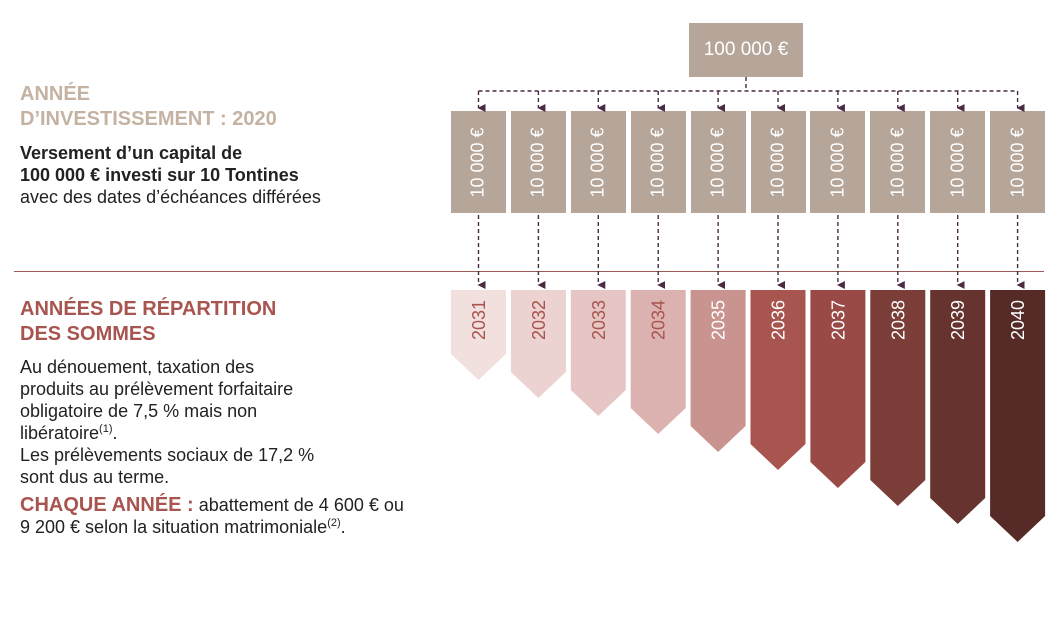 This screenshot has width=1059, height=641. Describe the element at coordinates (157, 389) in the screenshot. I see `p1-line2: produits au prélèvement forfaitaire` at that location.